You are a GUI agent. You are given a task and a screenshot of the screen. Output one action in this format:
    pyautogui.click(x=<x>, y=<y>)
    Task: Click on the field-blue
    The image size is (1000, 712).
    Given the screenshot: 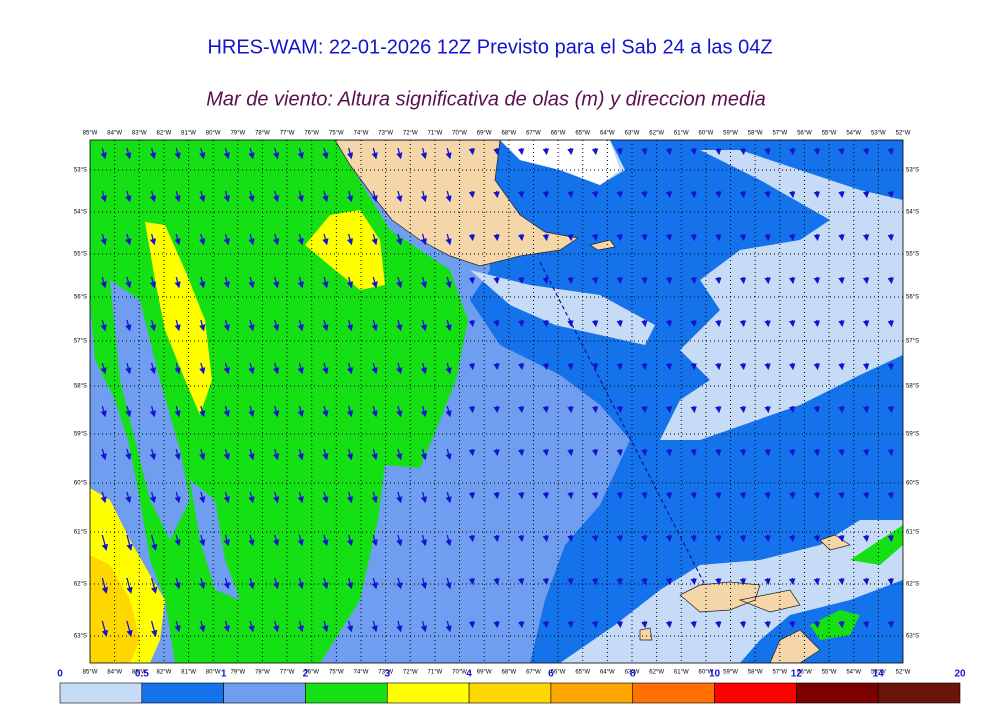 What is the action you would take?
    pyautogui.click(x=801, y=145)
    